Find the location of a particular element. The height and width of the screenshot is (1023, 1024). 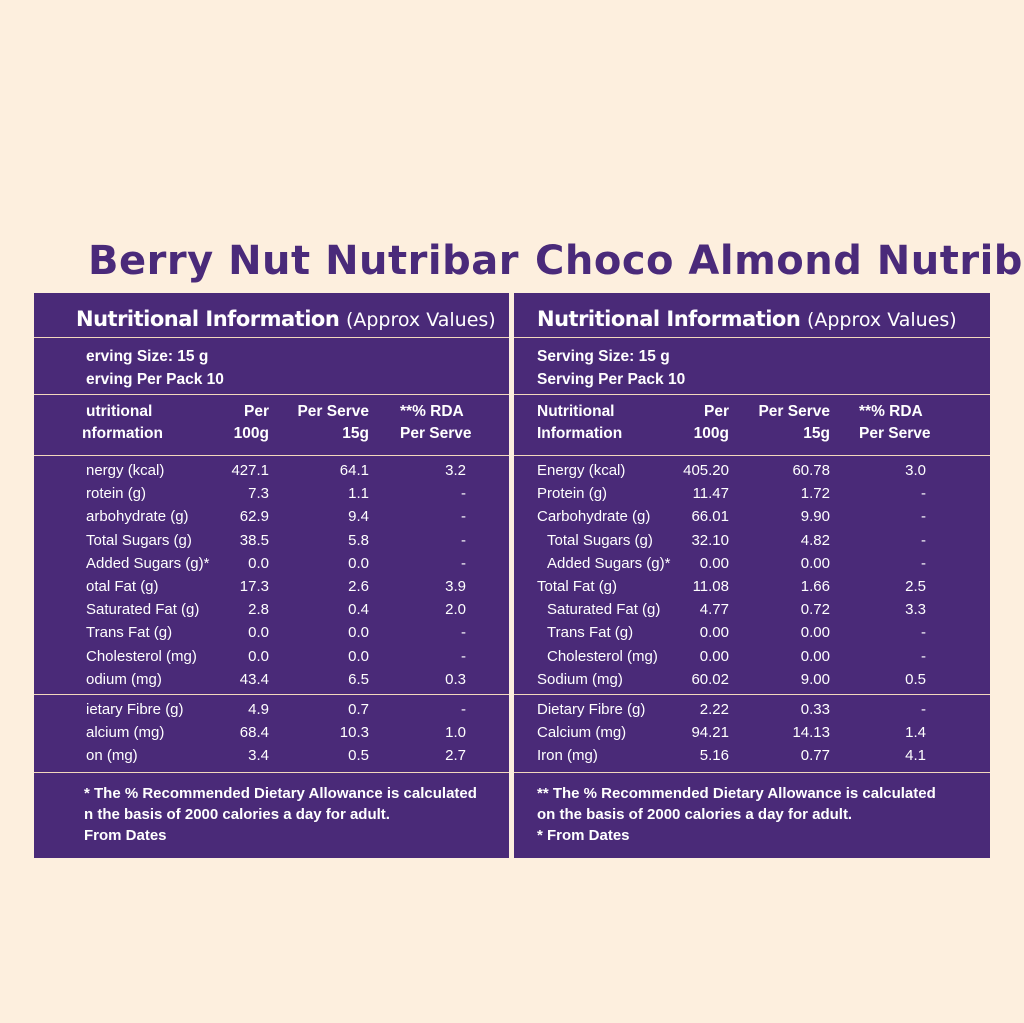

row-per-100g: 405.20 is located at coordinates (706, 470).